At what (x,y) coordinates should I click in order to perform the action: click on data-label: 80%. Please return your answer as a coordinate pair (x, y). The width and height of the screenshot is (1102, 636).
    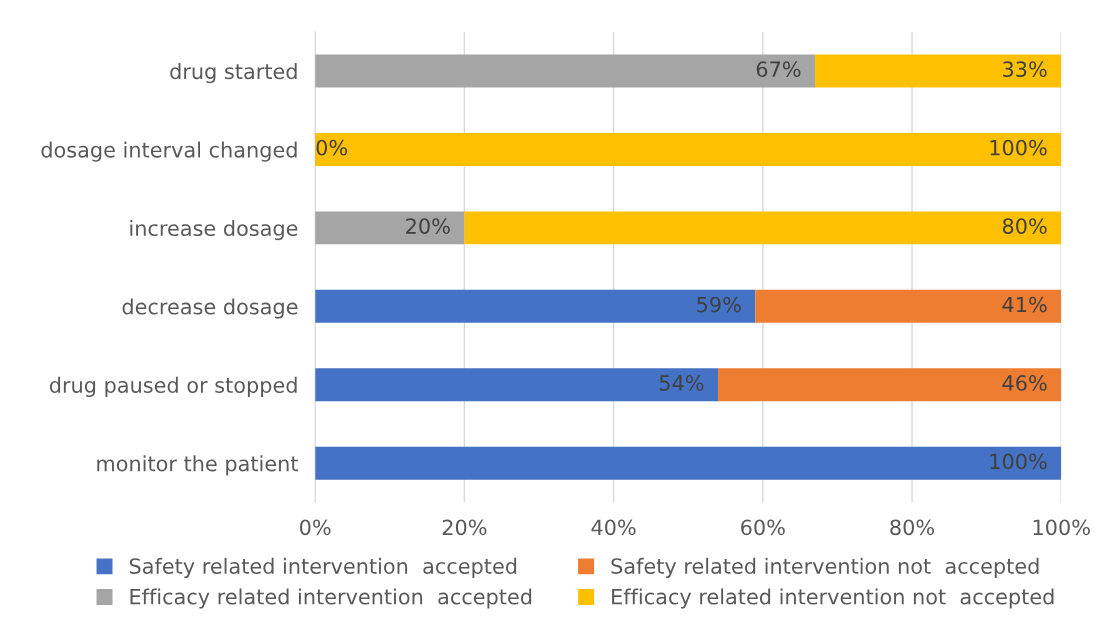
    Looking at the image, I should click on (1024, 226).